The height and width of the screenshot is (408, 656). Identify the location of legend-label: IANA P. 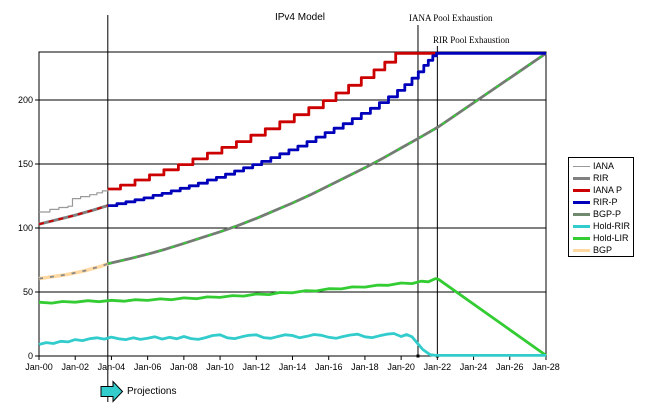
(608, 190).